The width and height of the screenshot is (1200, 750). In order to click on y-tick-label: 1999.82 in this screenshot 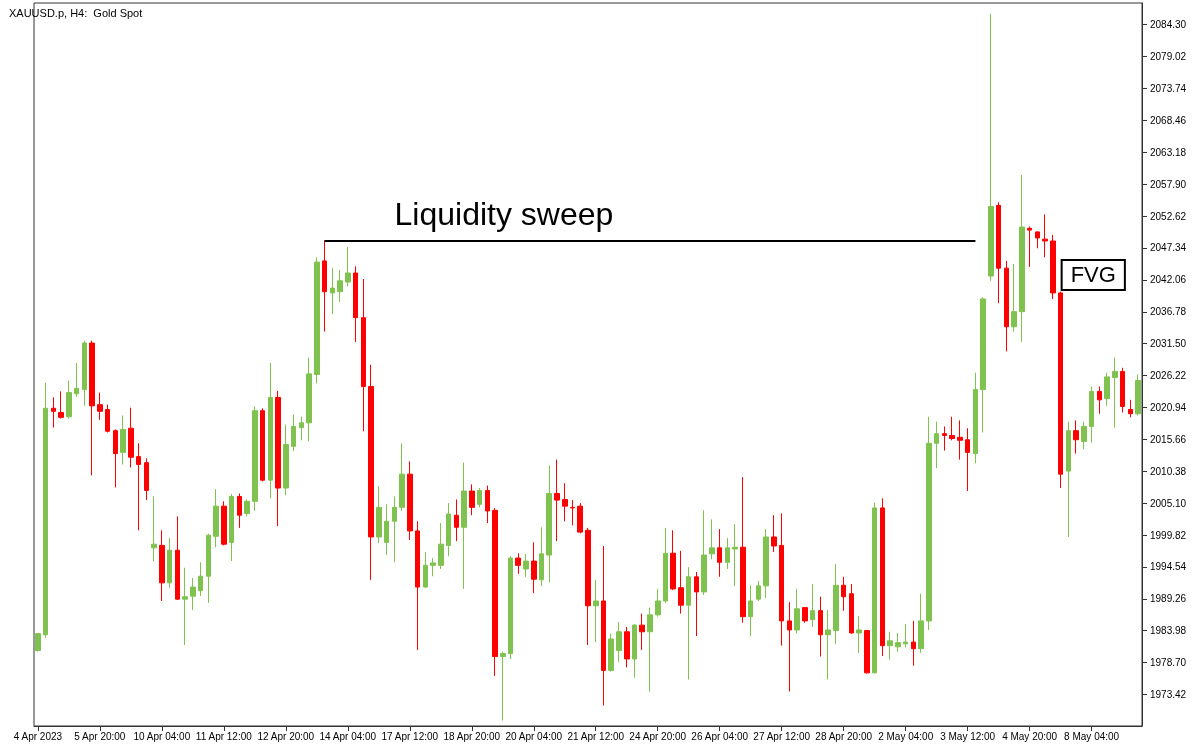, I will do `click(1168, 535)`.